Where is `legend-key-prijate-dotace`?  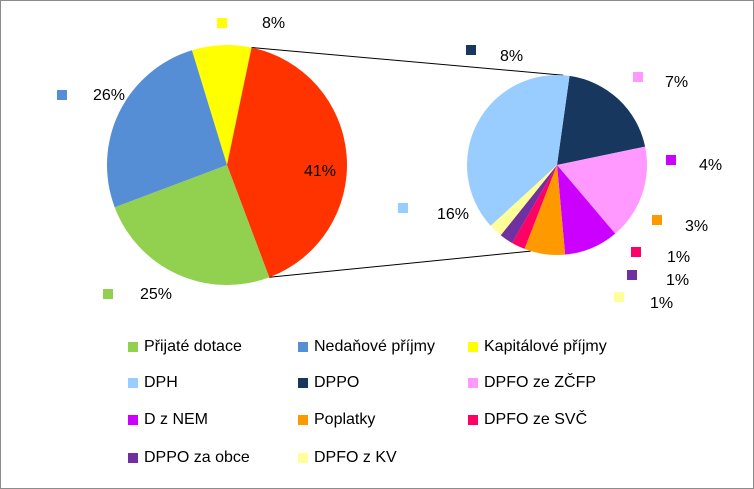
legend-key-prijate-dotace is located at coordinates (133, 347).